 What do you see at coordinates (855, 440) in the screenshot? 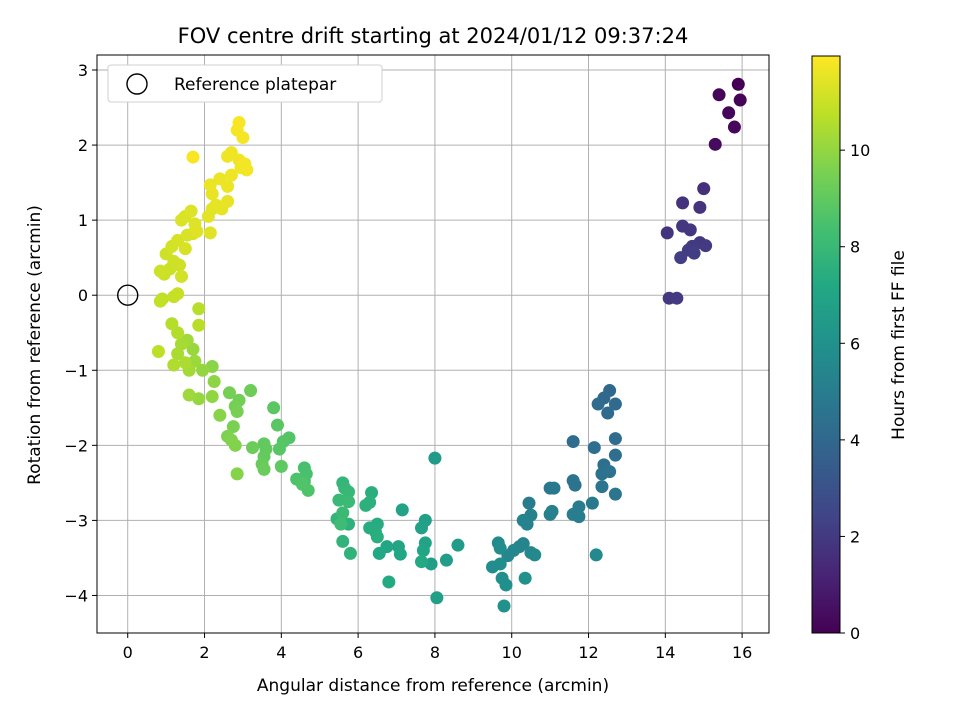
I see `colorbar-tick-label: 4` at bounding box center [855, 440].